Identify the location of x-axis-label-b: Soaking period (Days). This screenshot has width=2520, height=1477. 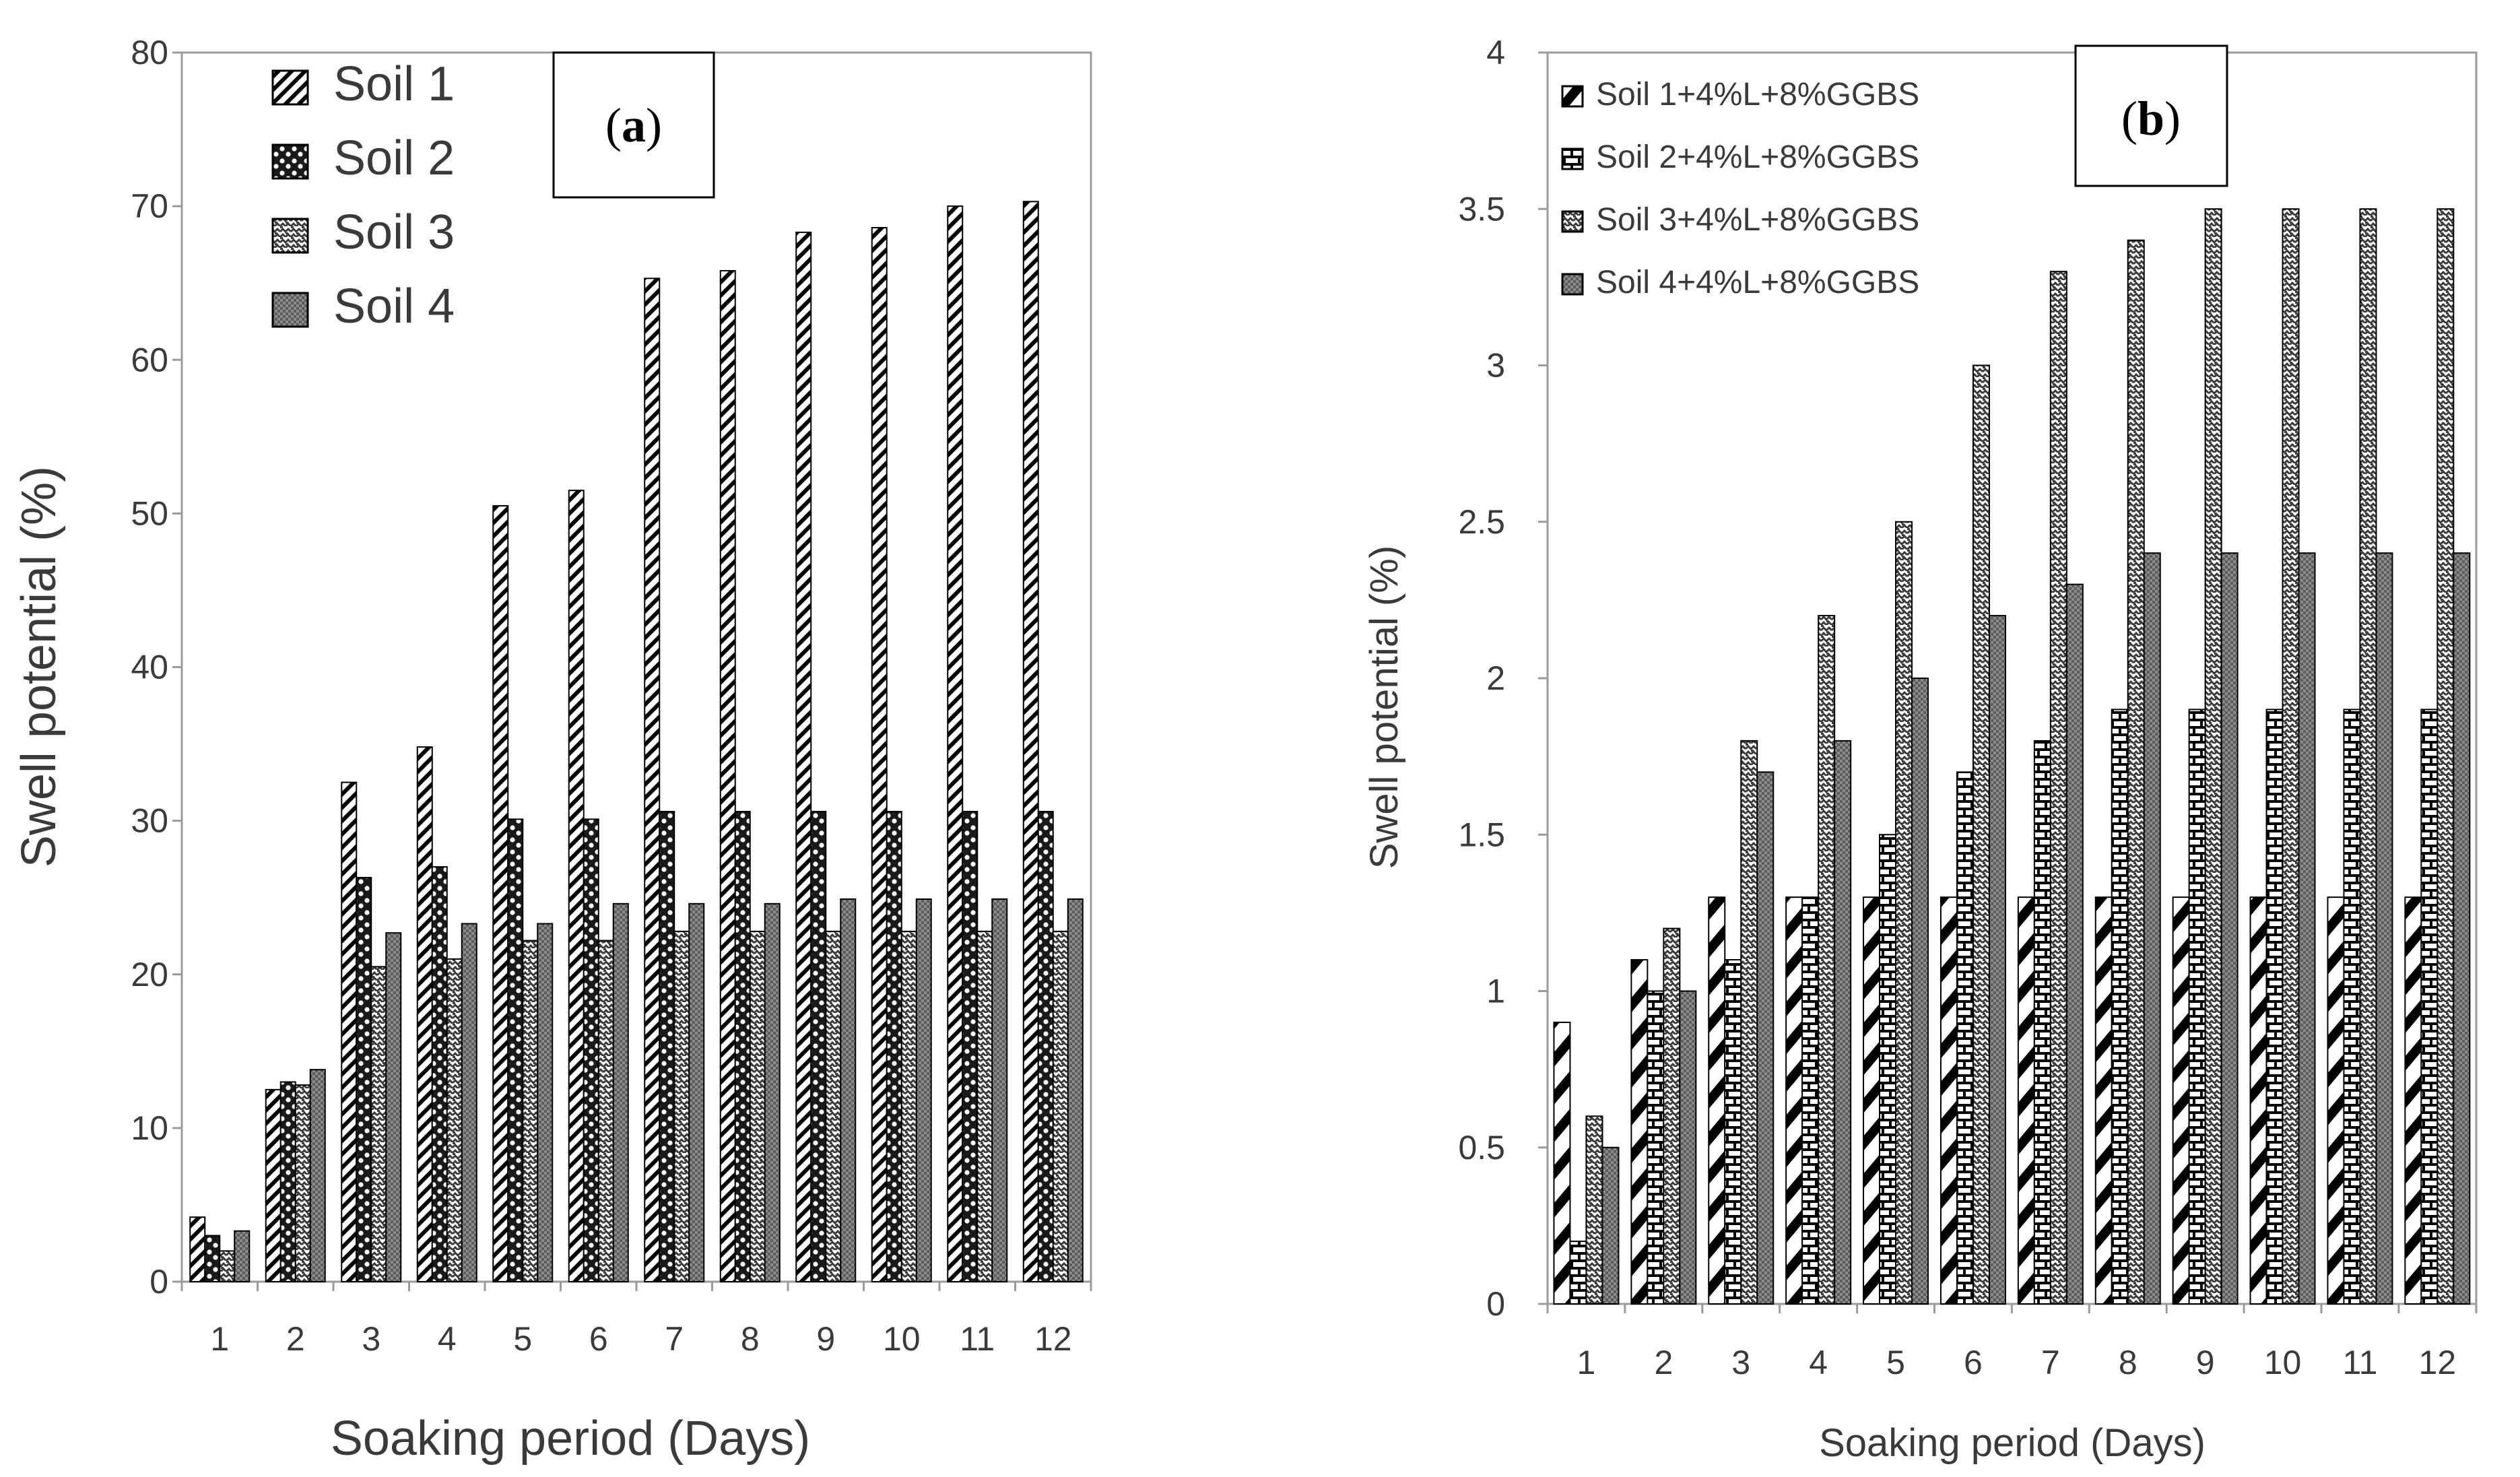
(2013, 1443).